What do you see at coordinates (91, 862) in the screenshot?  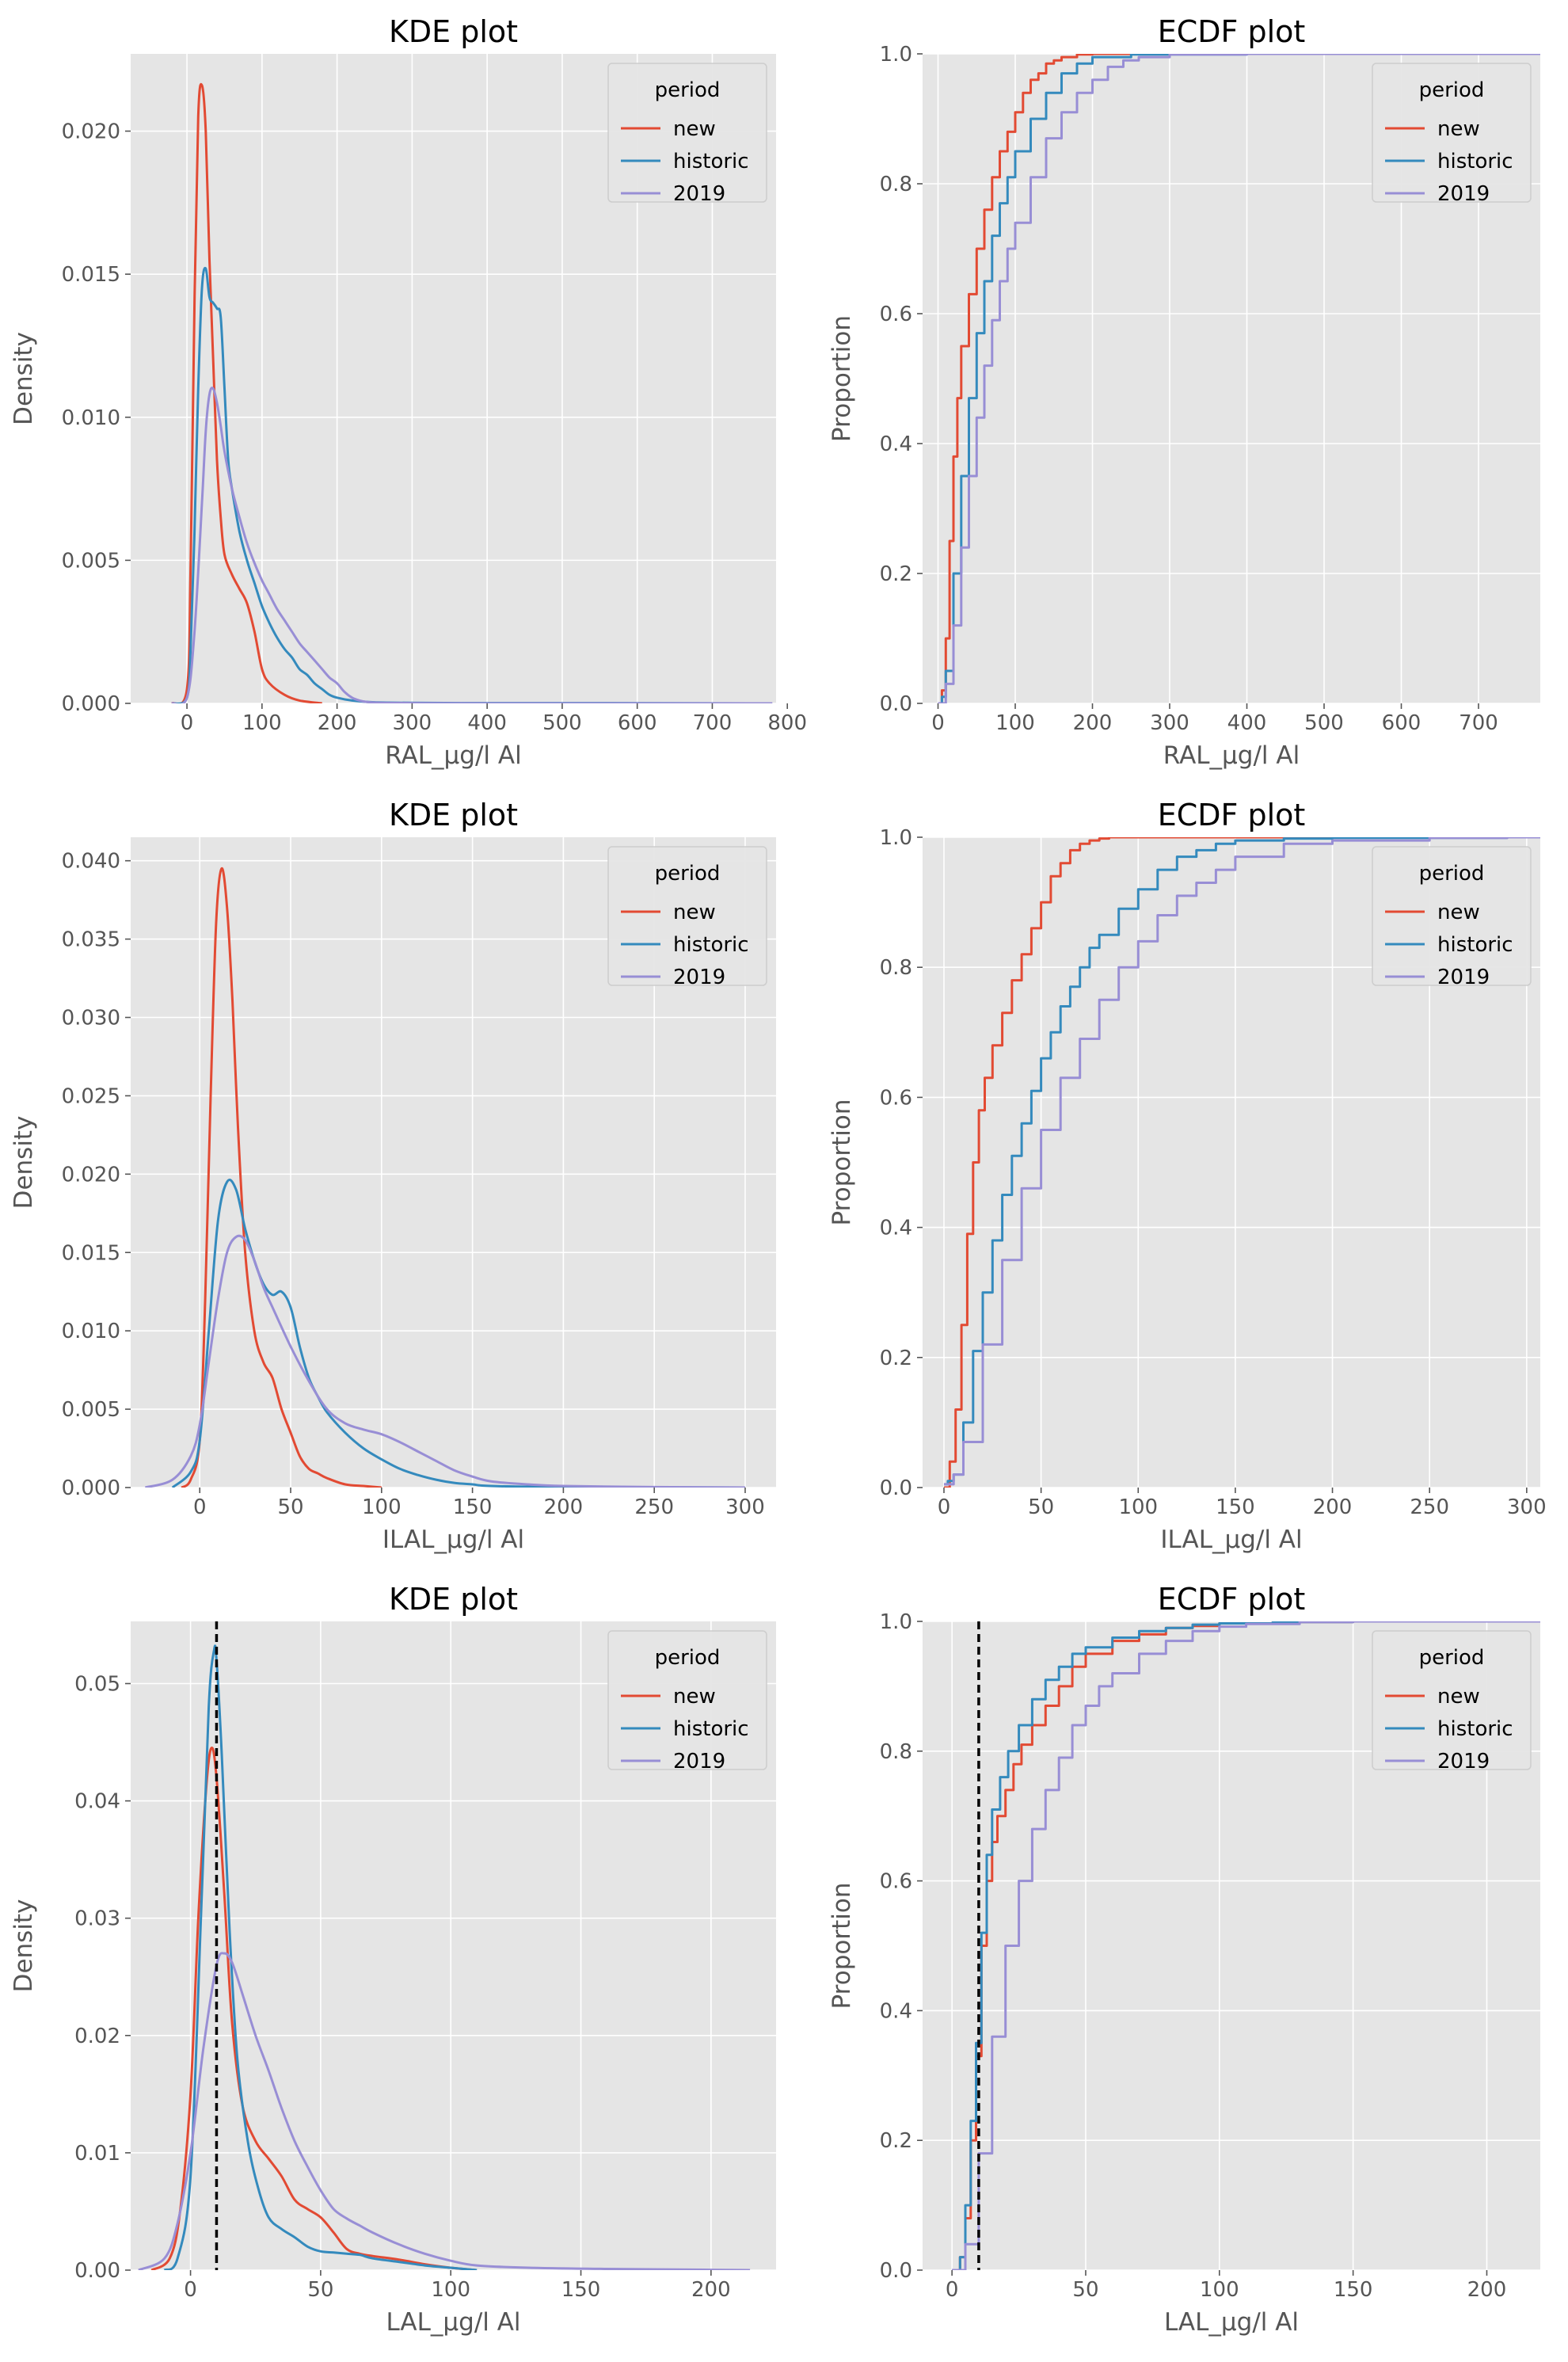 I see `y-tick-label: 0.040` at bounding box center [91, 862].